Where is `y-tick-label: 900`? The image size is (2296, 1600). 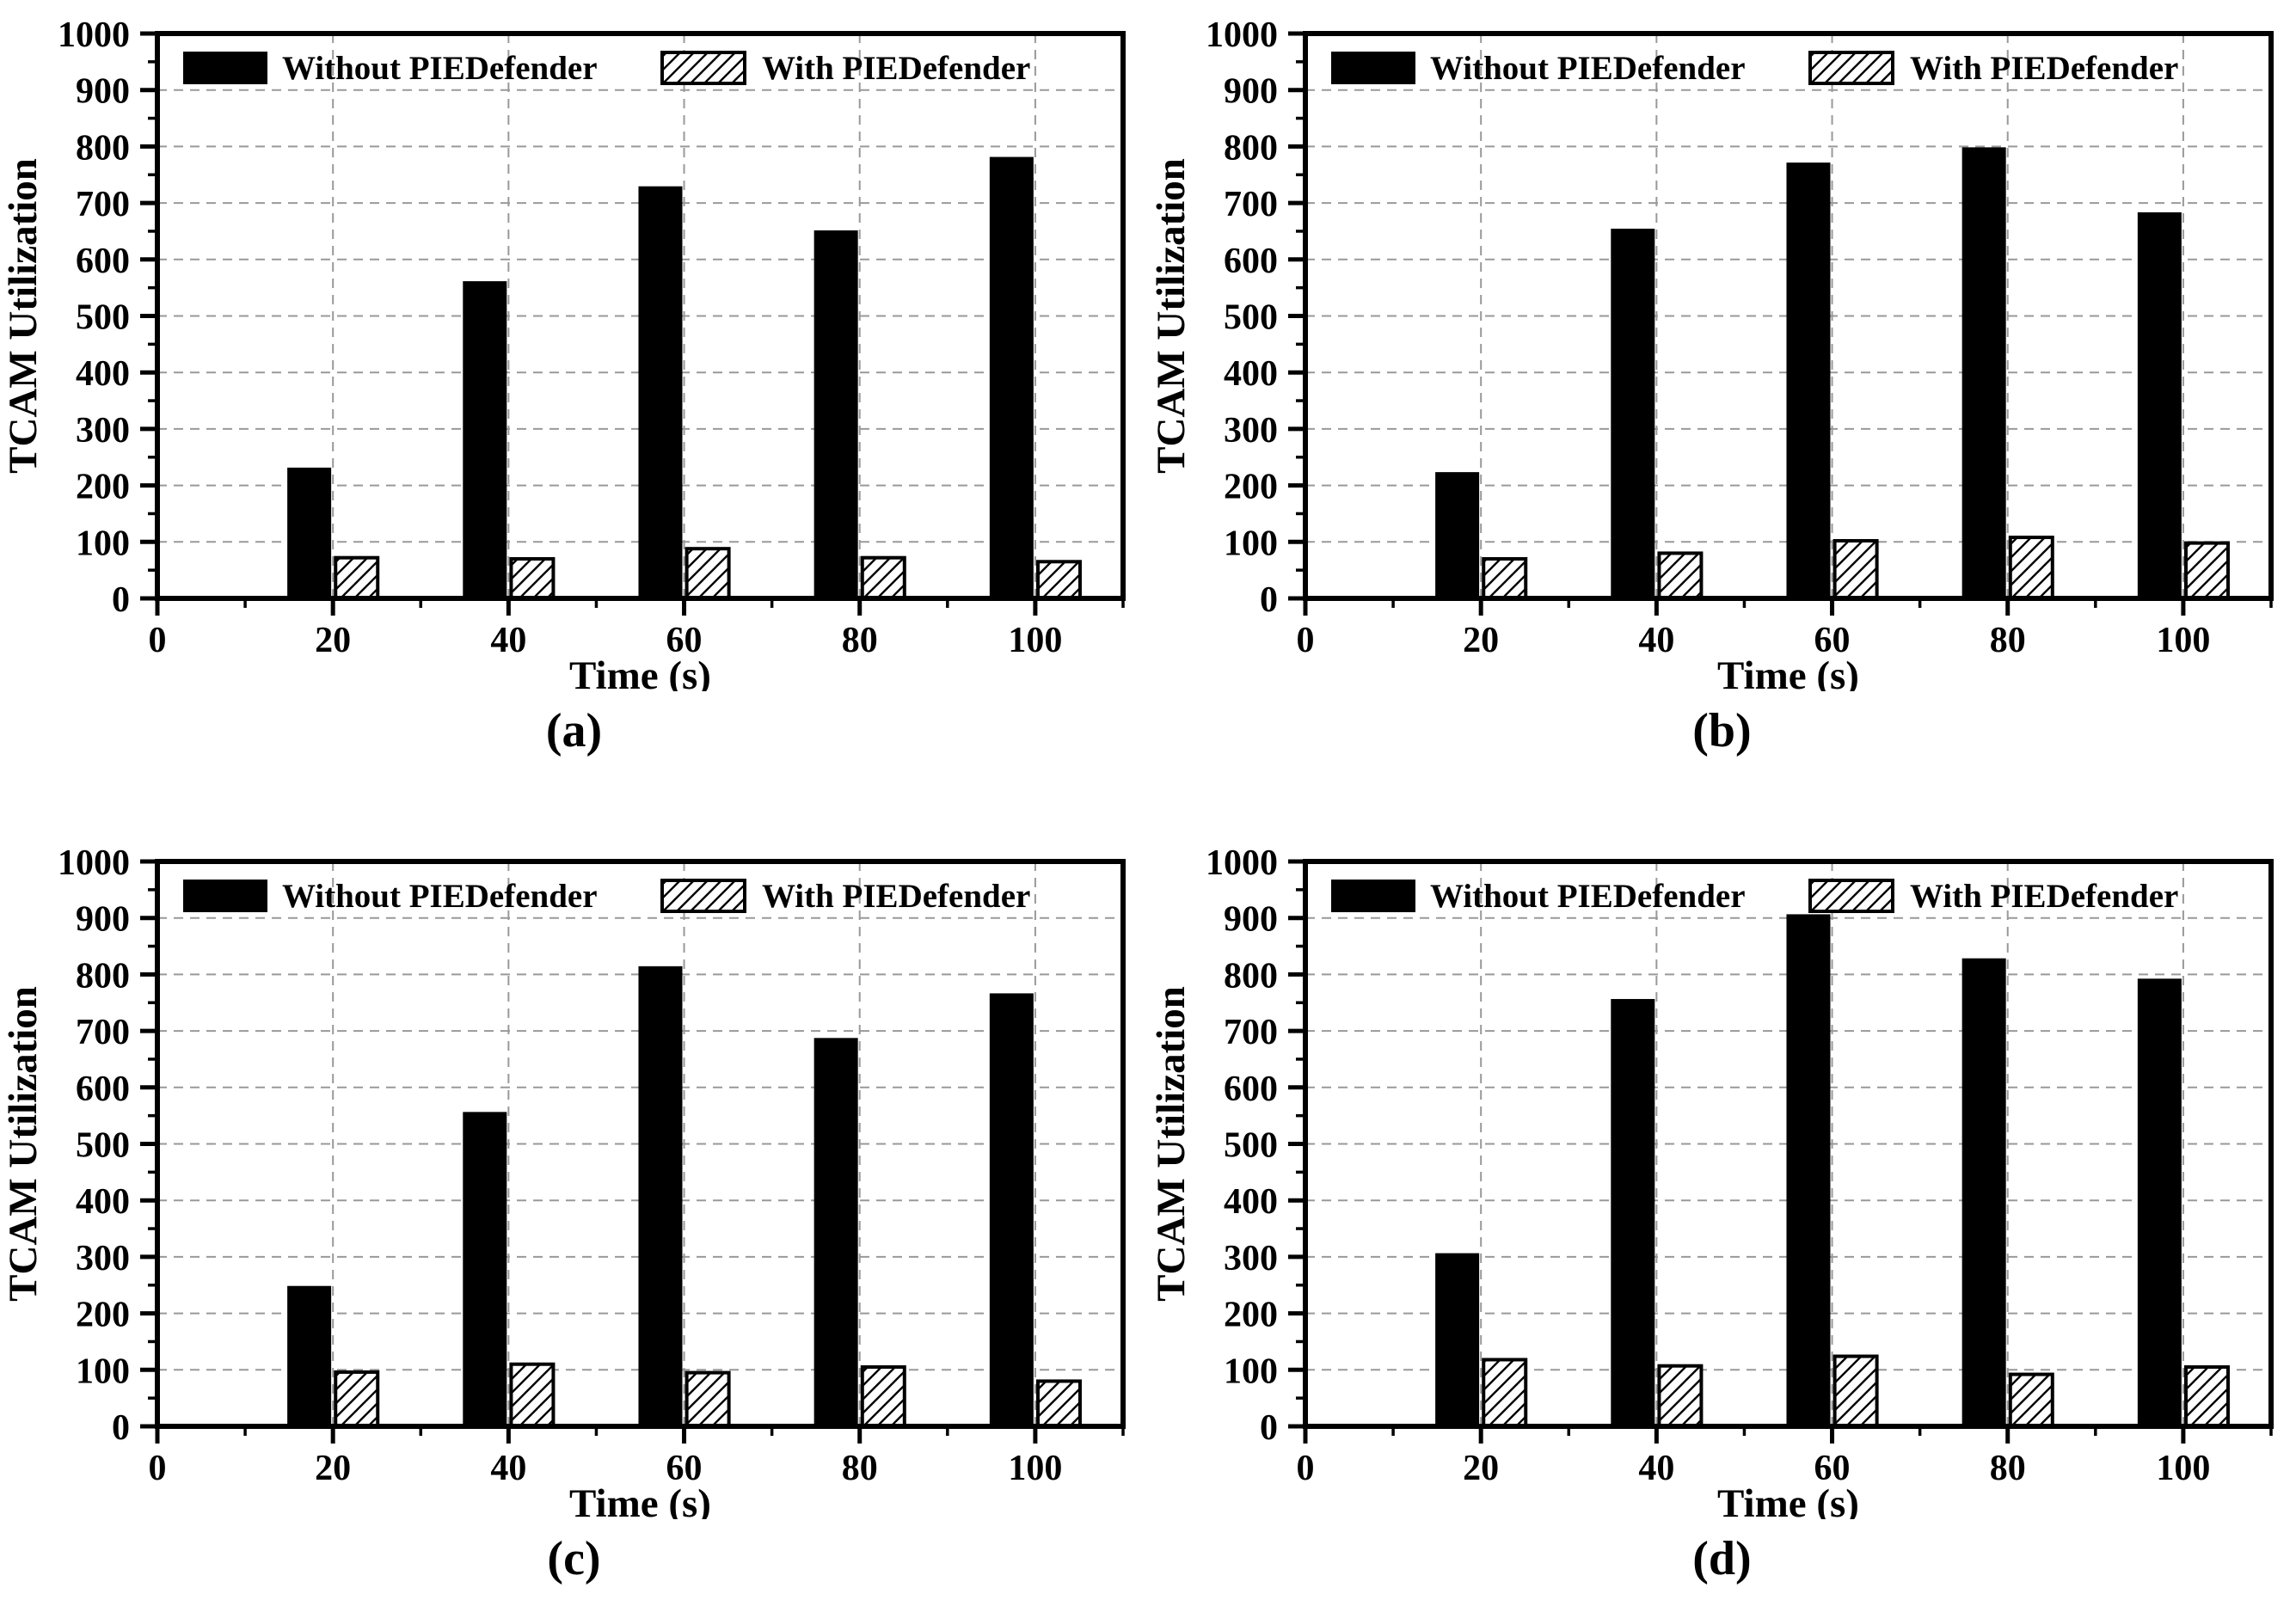
y-tick-label: 900 is located at coordinates (1251, 920).